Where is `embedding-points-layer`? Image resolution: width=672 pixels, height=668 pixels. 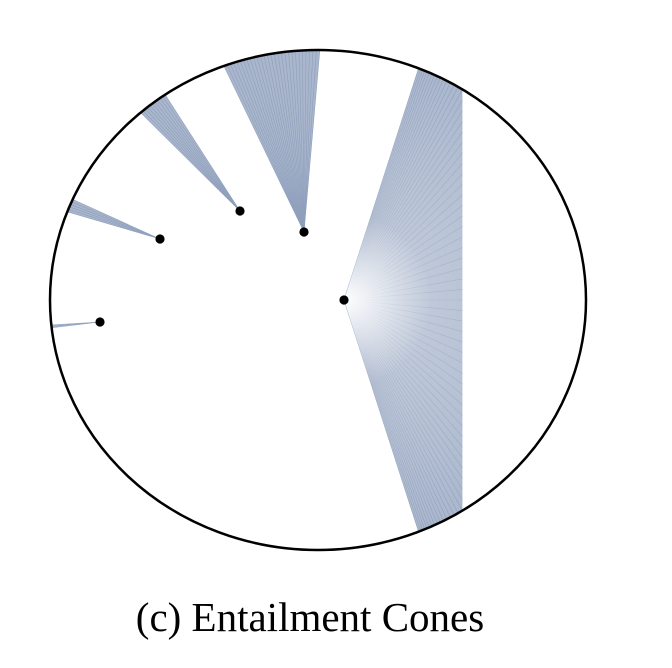 embedding-points-layer is located at coordinates (222, 266).